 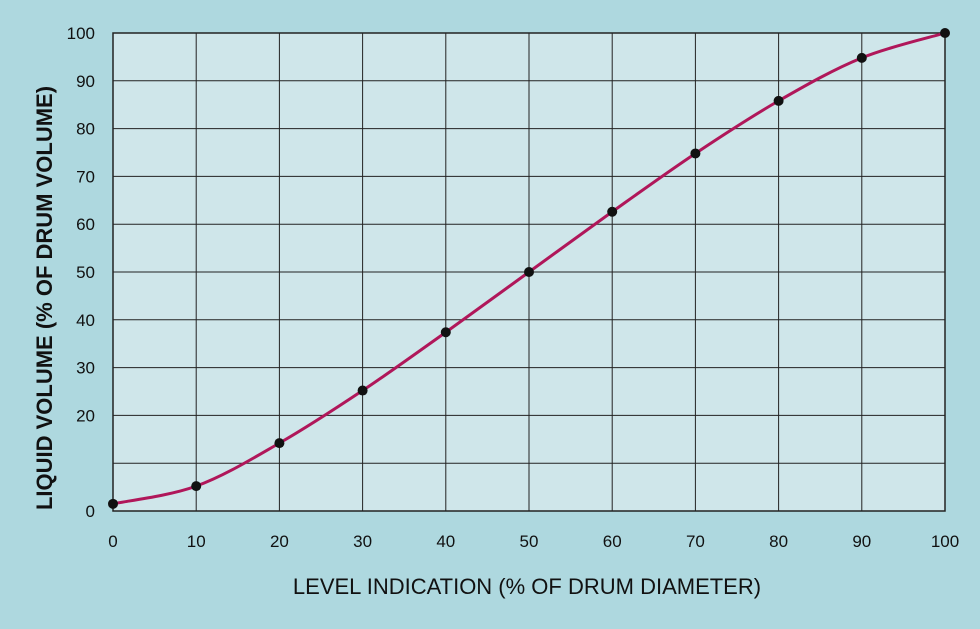 What do you see at coordinates (85, 176) in the screenshot?
I see `y-tick-label: 70` at bounding box center [85, 176].